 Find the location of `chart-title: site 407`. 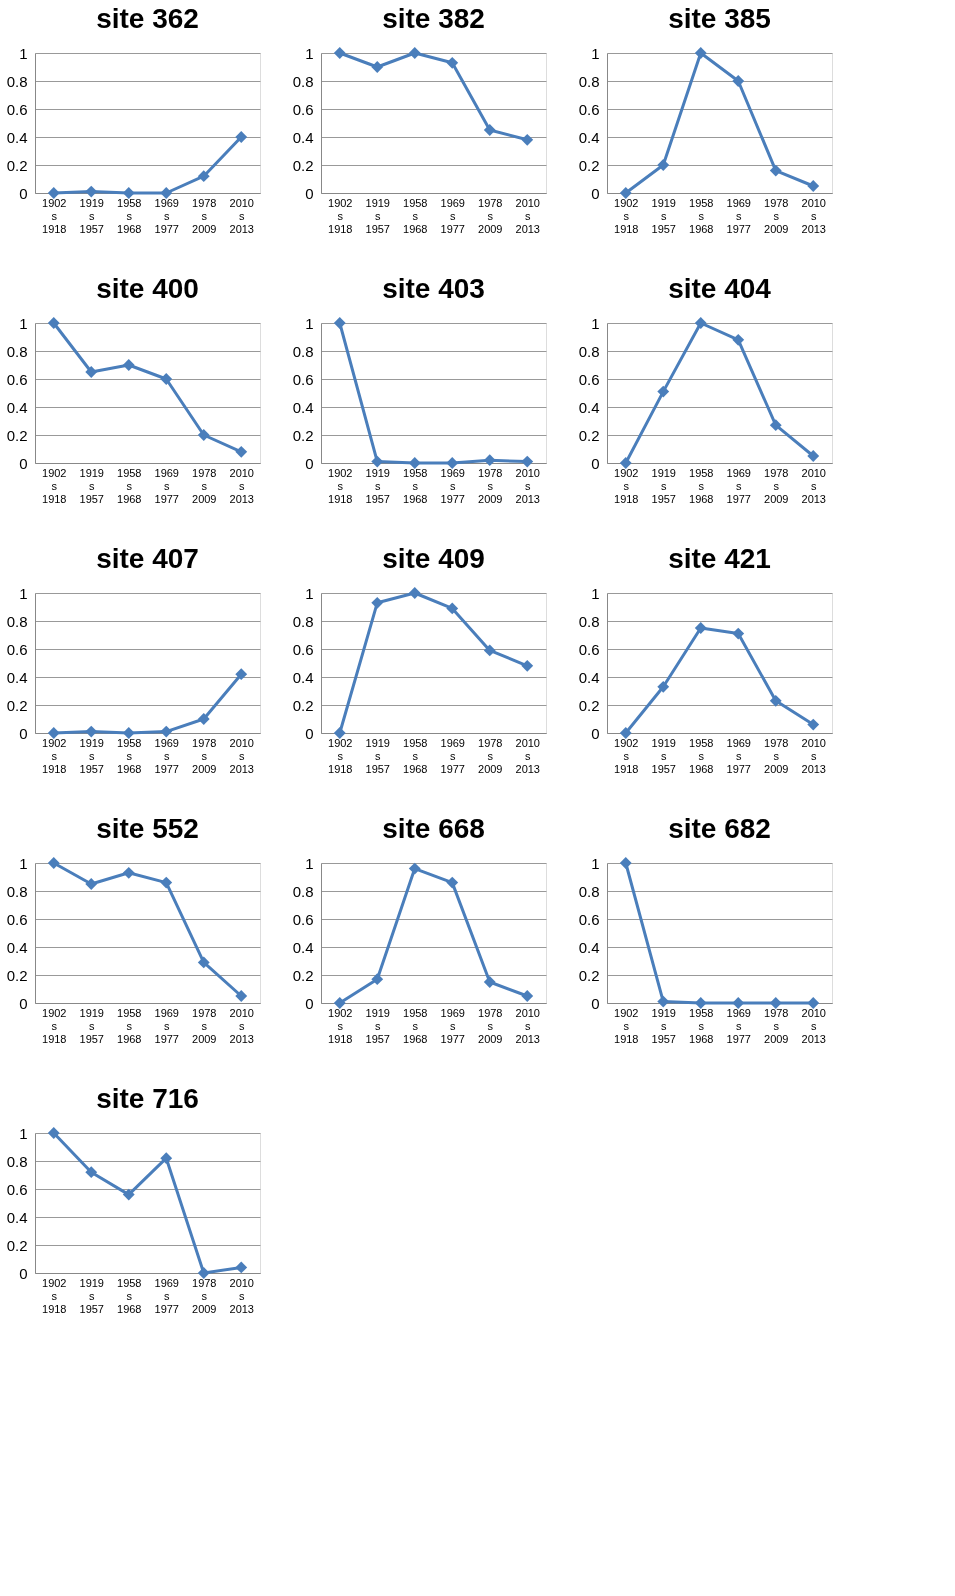

chart-title: site 407 is located at coordinates (147, 558).